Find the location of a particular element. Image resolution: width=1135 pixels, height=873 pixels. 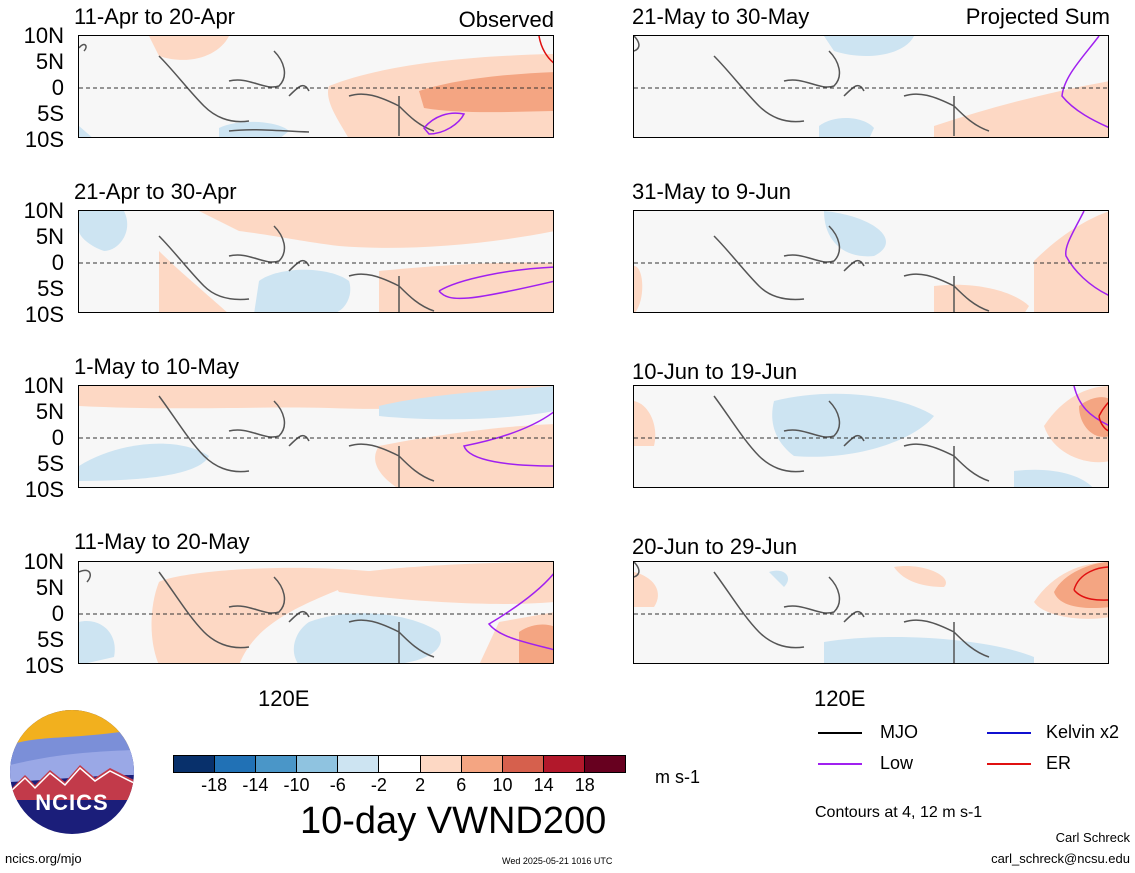

panel-title-1: 11-Apr to 20-Apr is located at coordinates (155, 16).